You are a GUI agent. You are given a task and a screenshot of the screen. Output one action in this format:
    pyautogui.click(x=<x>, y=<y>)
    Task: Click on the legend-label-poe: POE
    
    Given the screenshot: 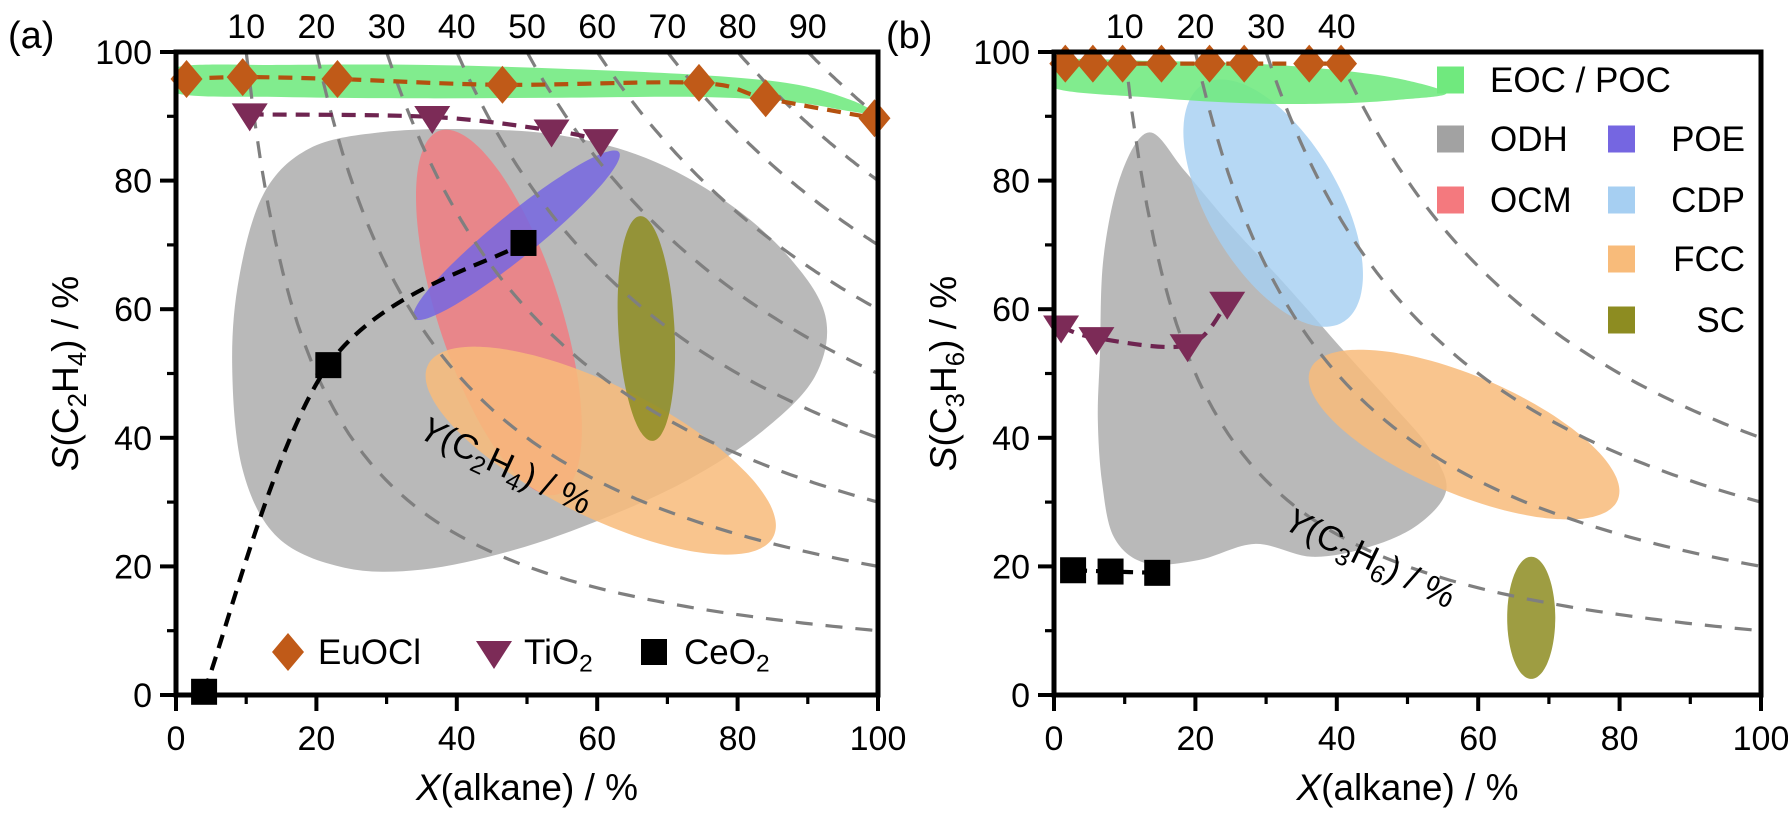 What is the action you would take?
    pyautogui.click(x=1708, y=139)
    